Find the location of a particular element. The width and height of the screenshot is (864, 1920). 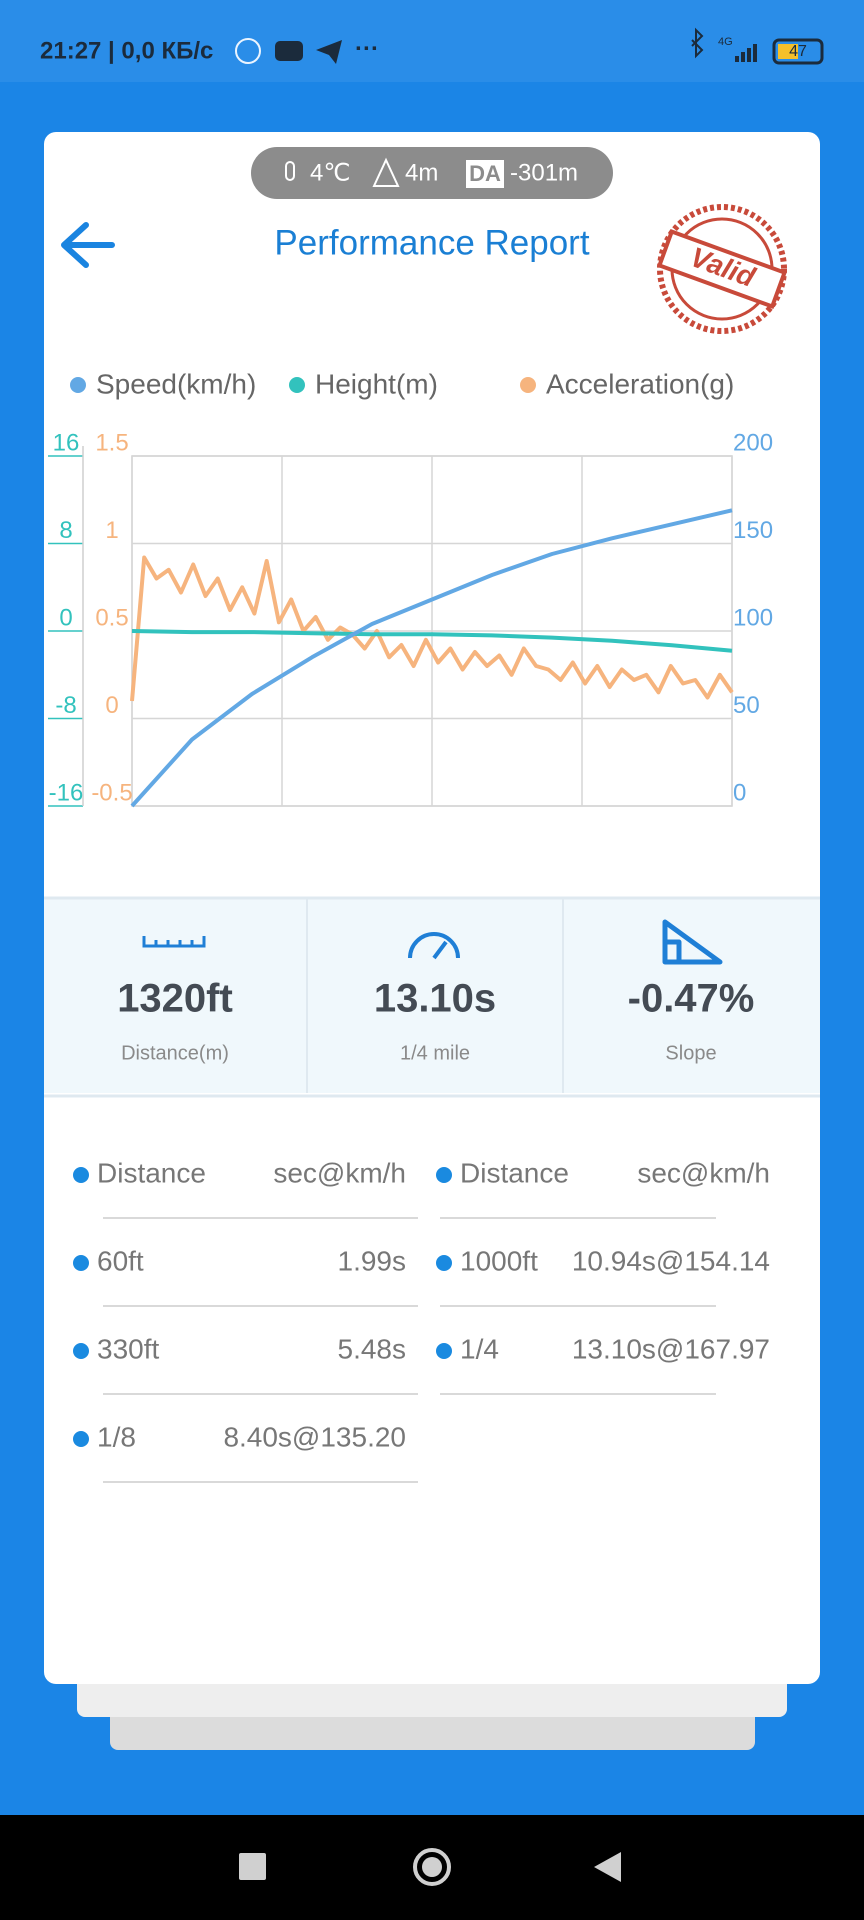

signal-icon is located at coordinates (746, 53).